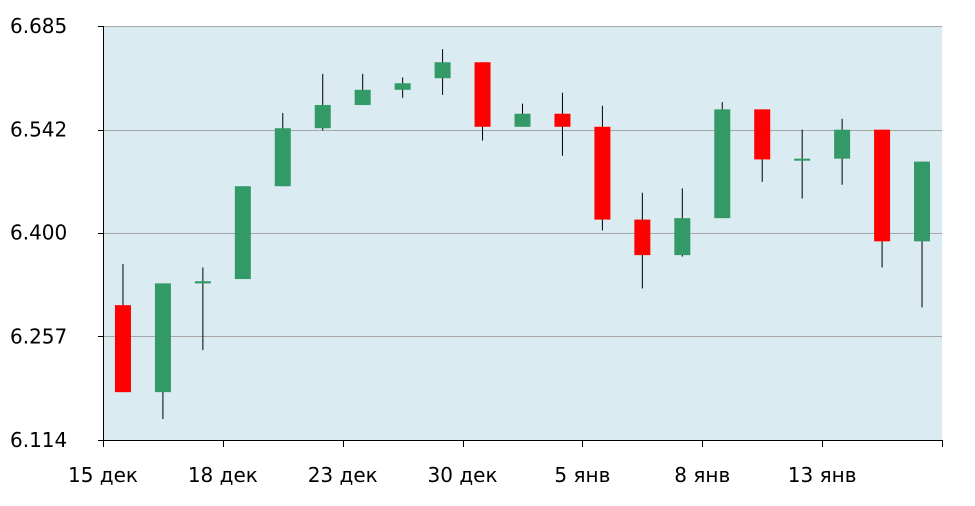  I want to click on y-tick-label-3: 6.542, so click(38, 130).